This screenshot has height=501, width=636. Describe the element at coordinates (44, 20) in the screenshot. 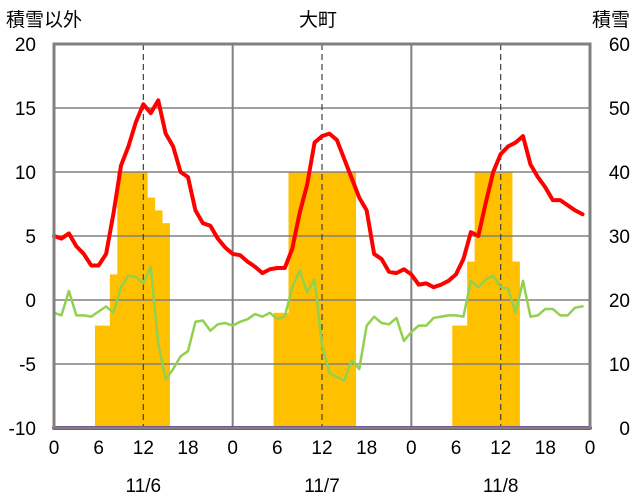

I see `left-axis-label: 積雪以外` at that location.